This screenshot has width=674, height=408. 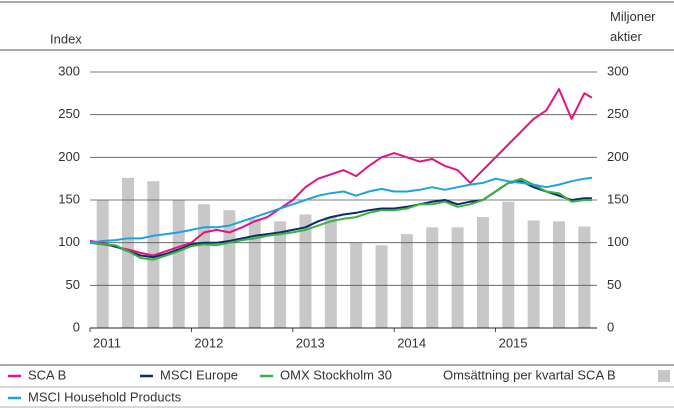 I want to click on legend-label: MSCI Household Products, so click(x=105, y=396).